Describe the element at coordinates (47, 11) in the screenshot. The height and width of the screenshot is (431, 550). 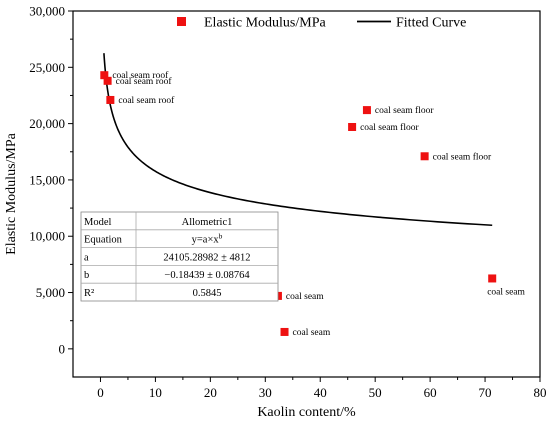
I see `y-tick-label: 30,000` at that location.